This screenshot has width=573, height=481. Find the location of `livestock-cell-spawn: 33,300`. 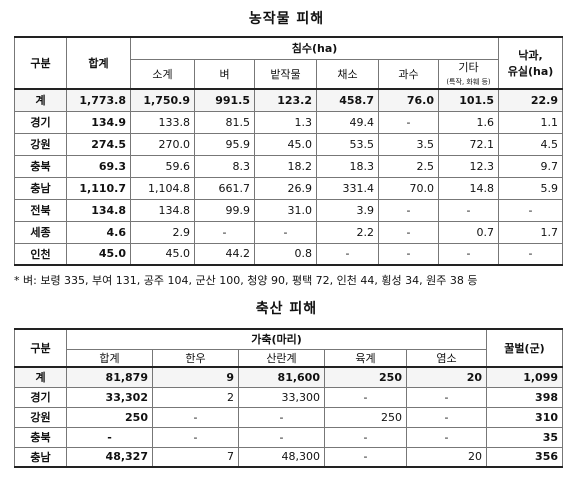

livestock-cell-spawn: 33,300 is located at coordinates (281, 397).